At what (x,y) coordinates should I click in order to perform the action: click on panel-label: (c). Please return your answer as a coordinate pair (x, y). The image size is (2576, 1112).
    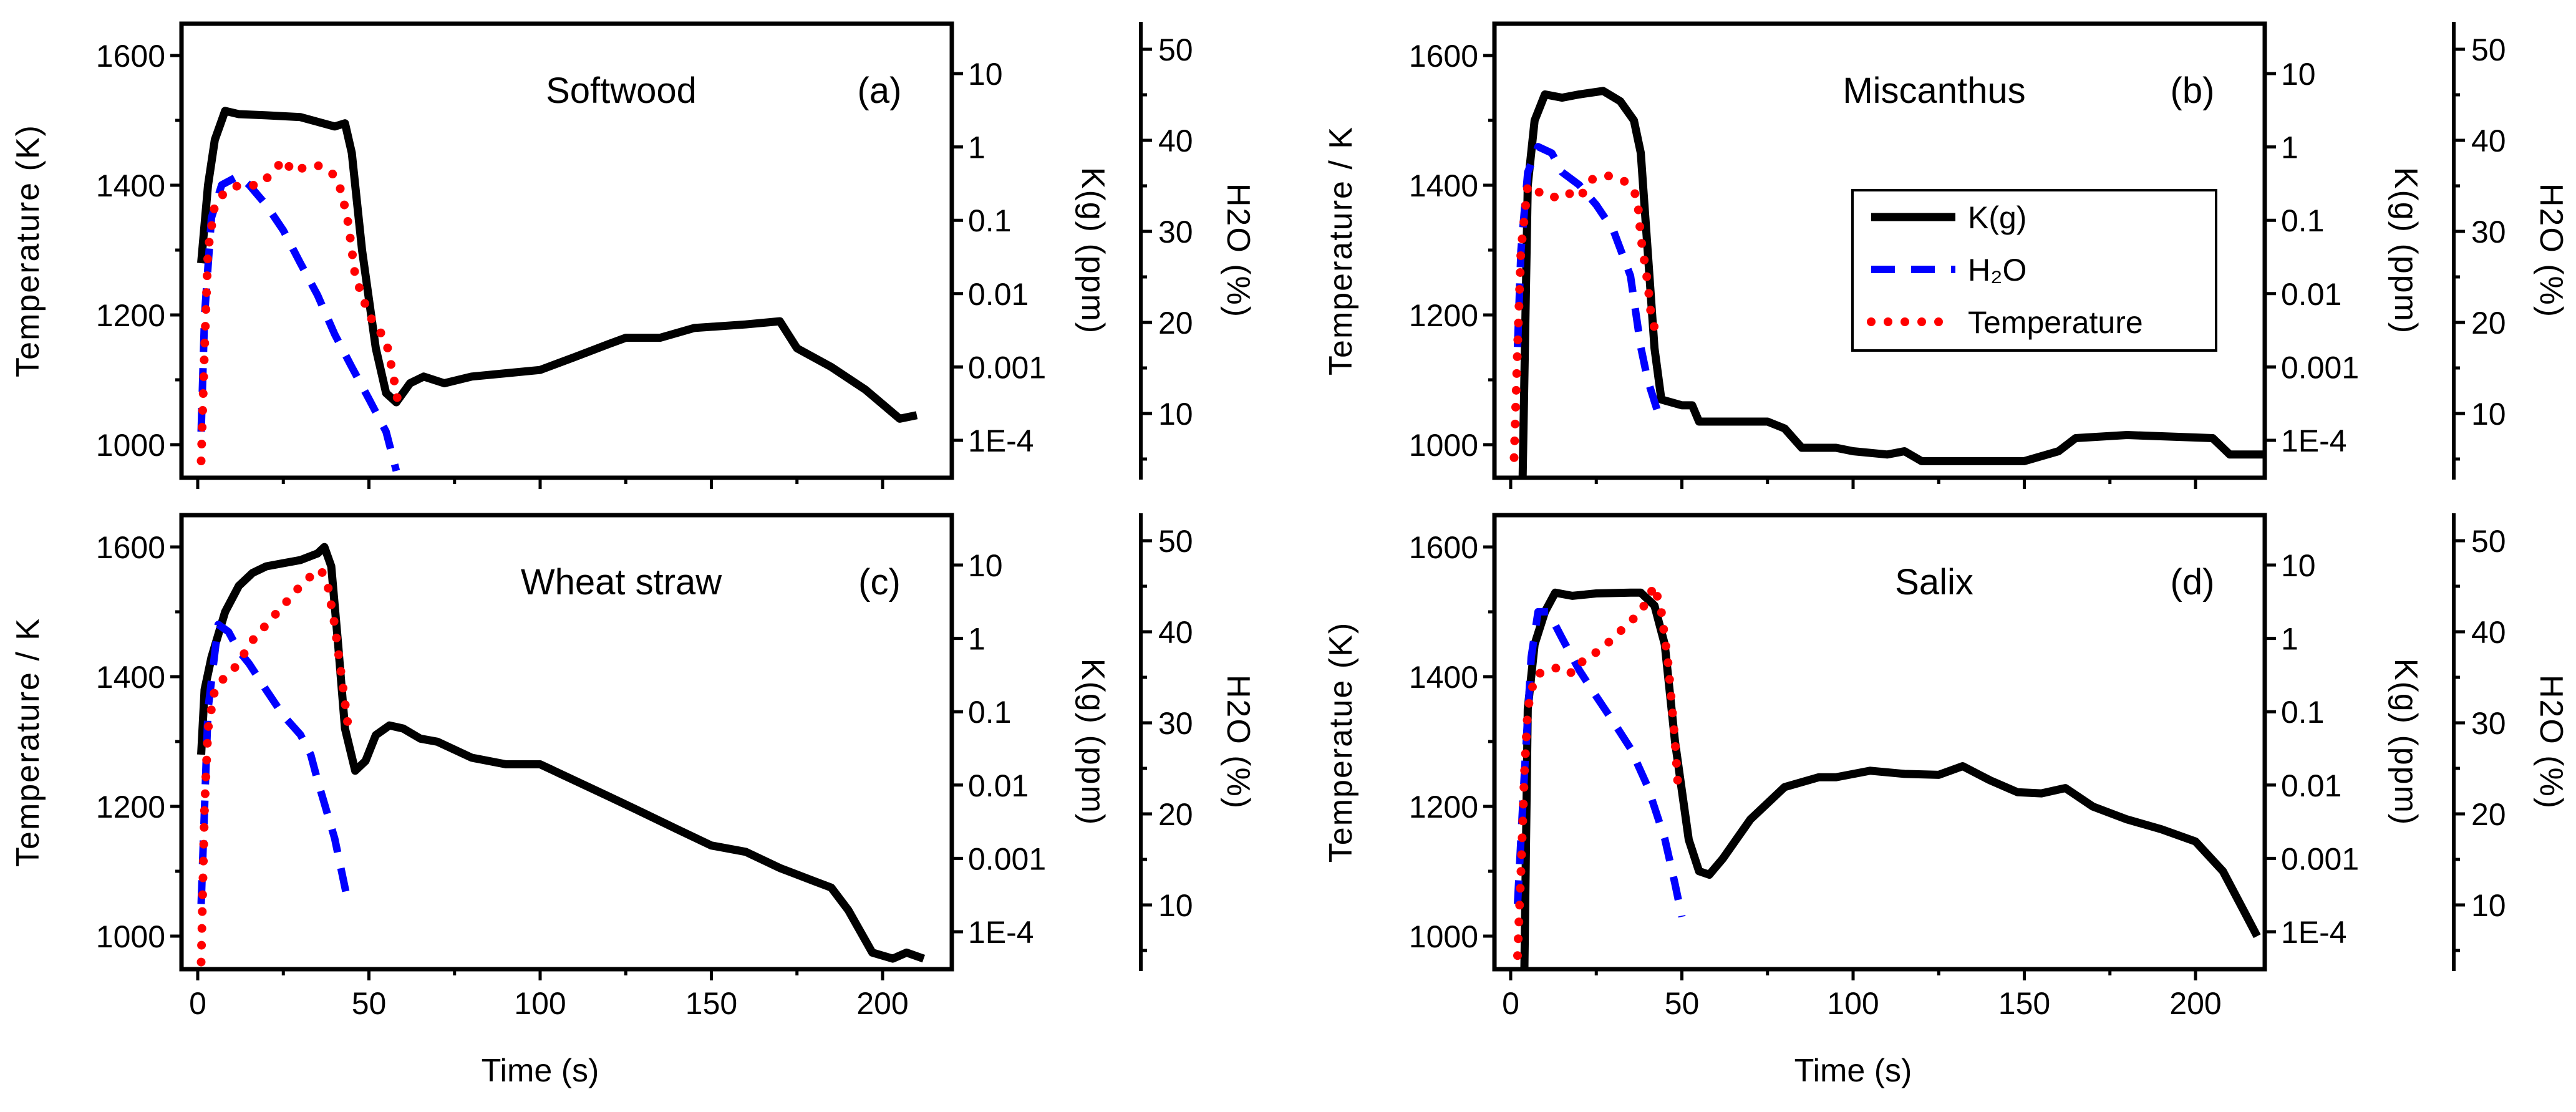
    Looking at the image, I should click on (879, 582).